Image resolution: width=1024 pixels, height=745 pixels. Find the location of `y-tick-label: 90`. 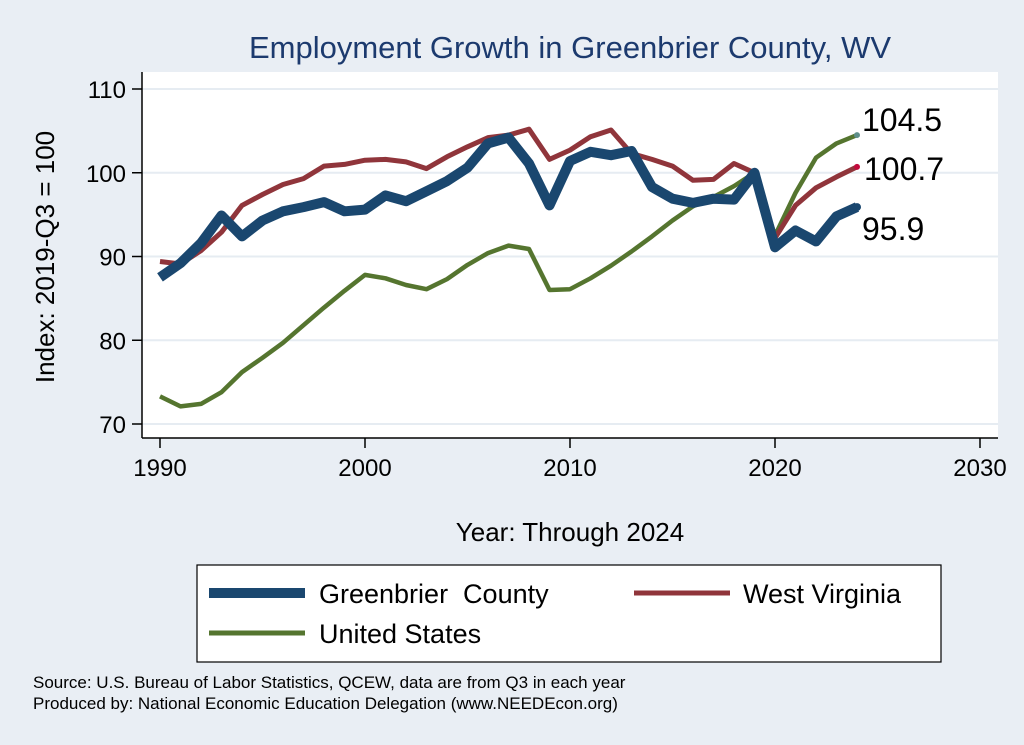

y-tick-label: 90 is located at coordinates (112, 258).